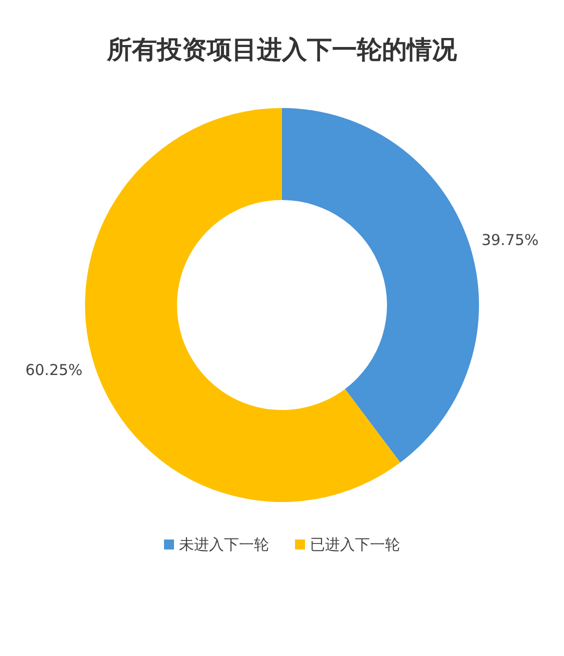 This screenshot has height=656, width=564. Describe the element at coordinates (54, 369) in the screenshot. I see `data-label: 60.25%` at that location.